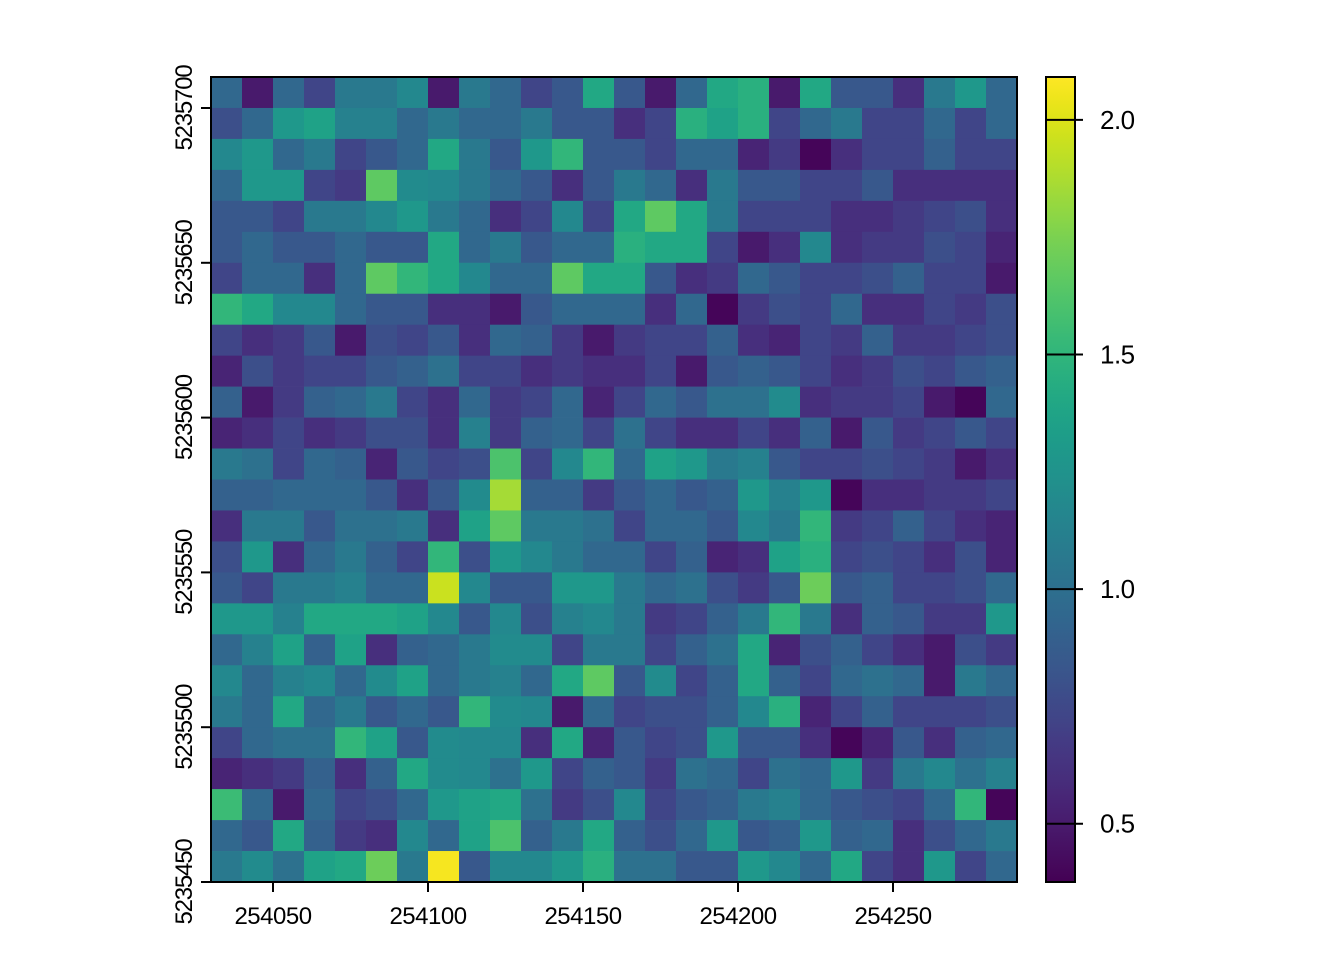 The image size is (1344, 960). What do you see at coordinates (1117, 355) in the screenshot?
I see `svg-text: 1.5` at bounding box center [1117, 355].